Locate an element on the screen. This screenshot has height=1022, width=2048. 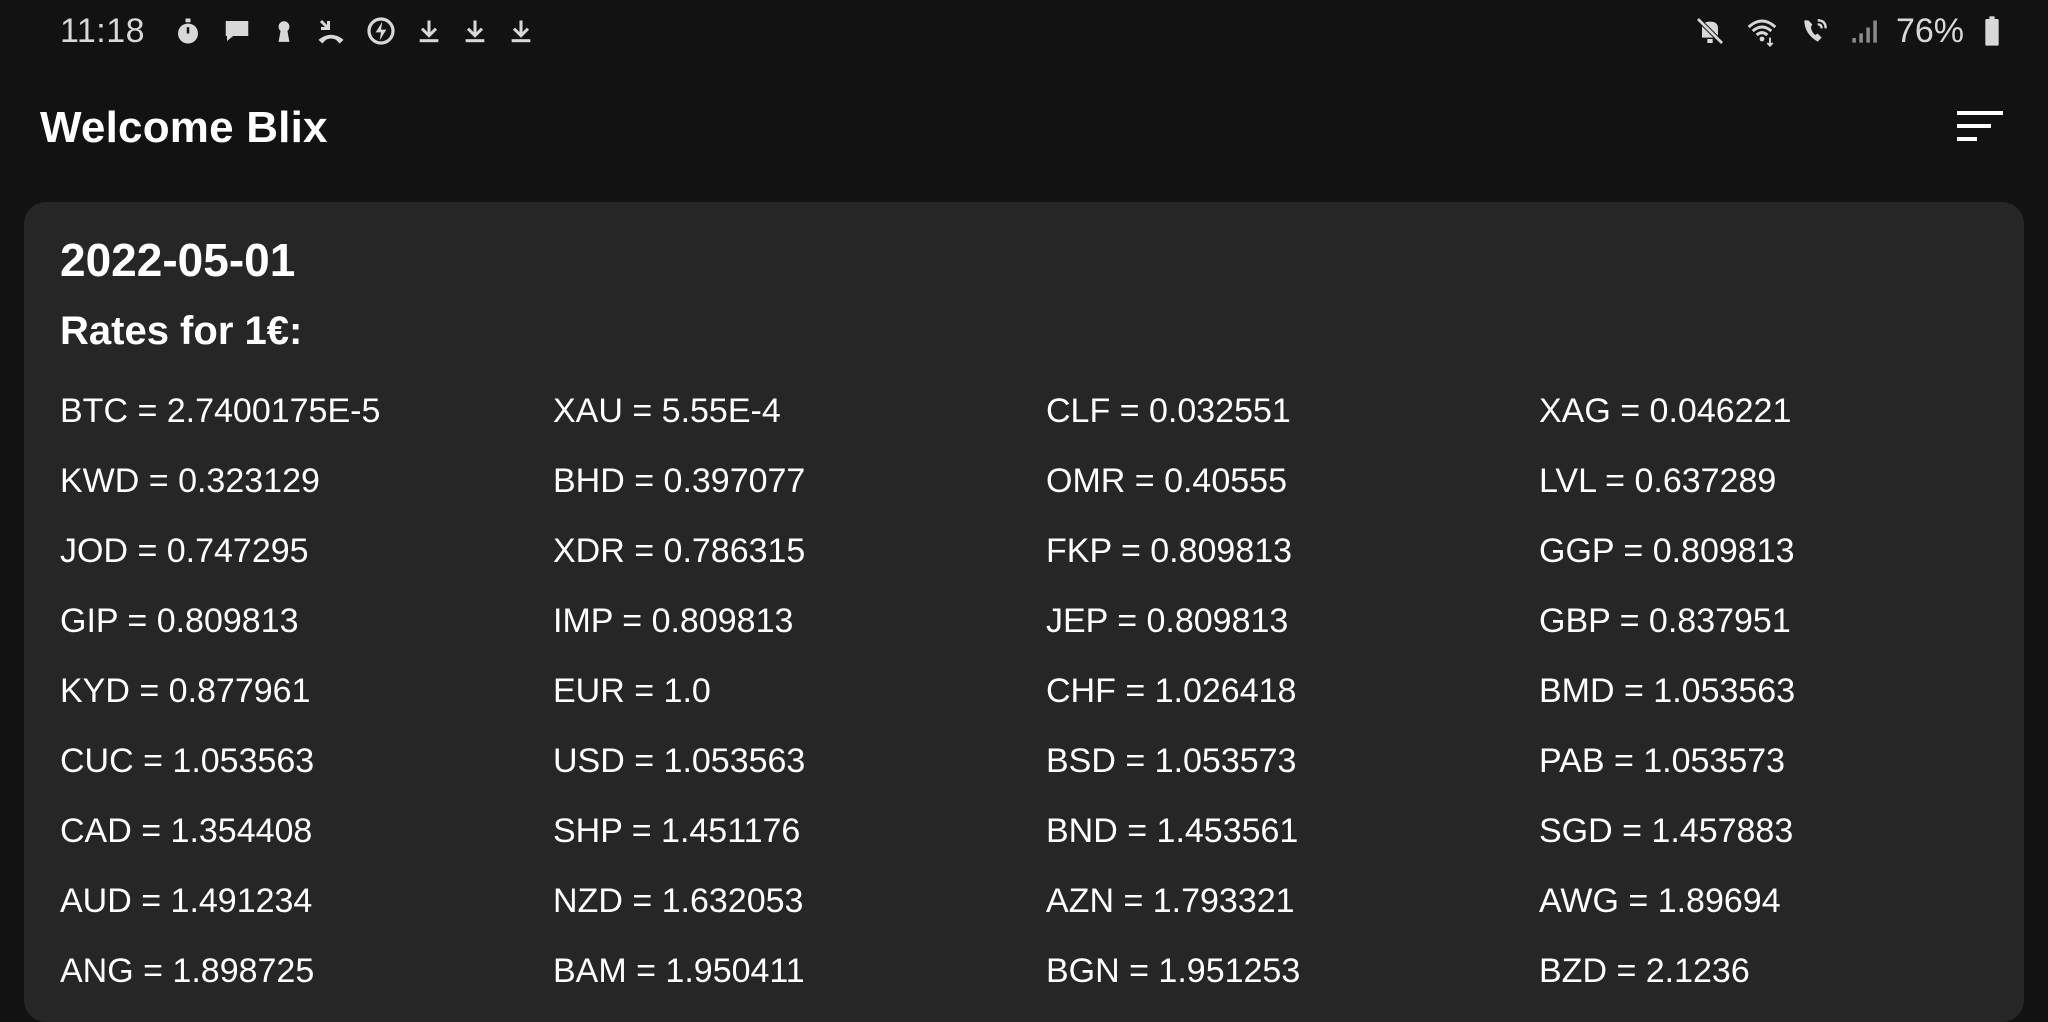
sort-menu-button is located at coordinates (1980, 128).